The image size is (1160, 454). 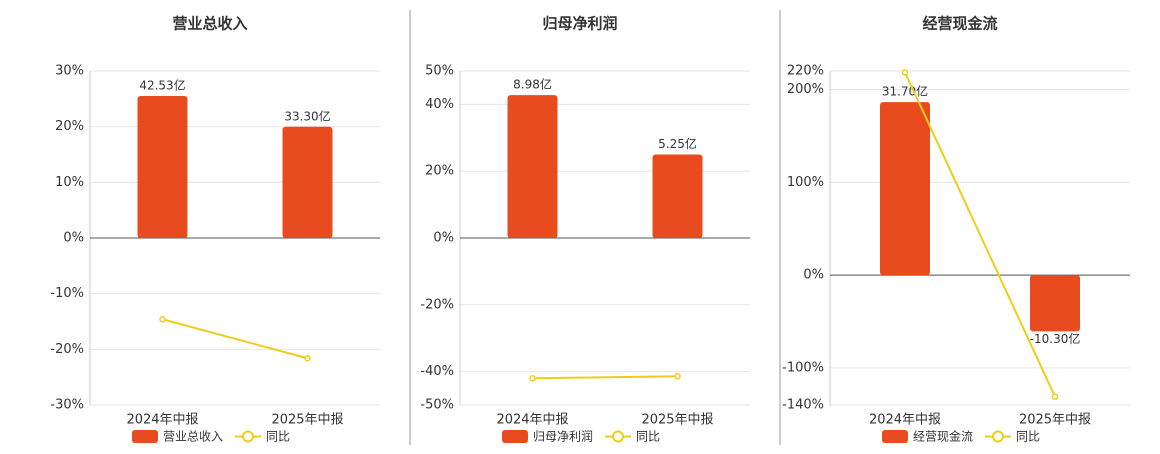 I want to click on legend-label: 营业总收入, so click(x=193, y=437).